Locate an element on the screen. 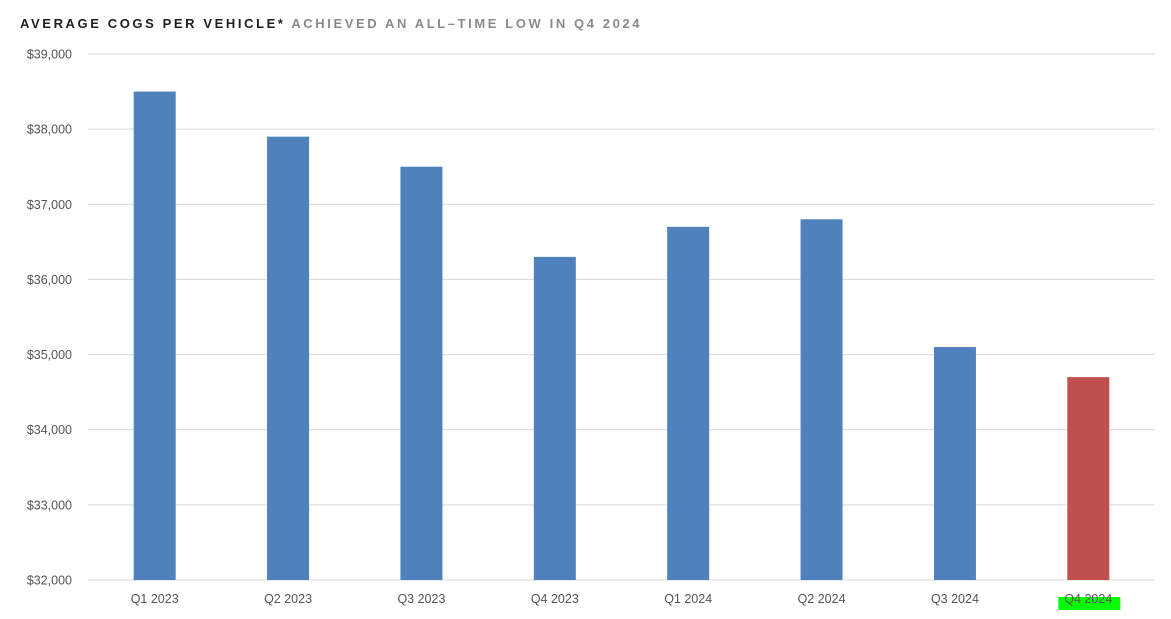 This screenshot has height=619, width=1171. y-tick-label: $37,000 is located at coordinates (49, 205).